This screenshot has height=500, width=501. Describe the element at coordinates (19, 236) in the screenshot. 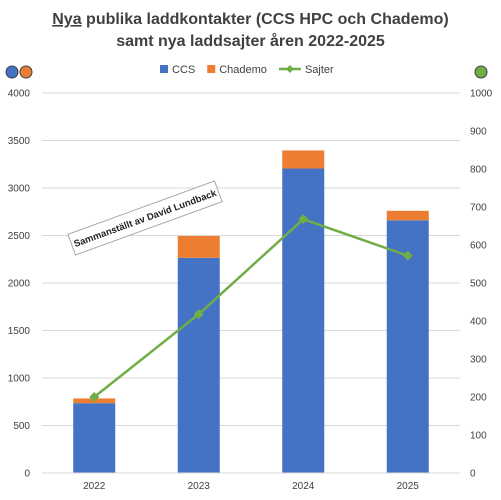

I see `left-tick-label: 2500` at that location.